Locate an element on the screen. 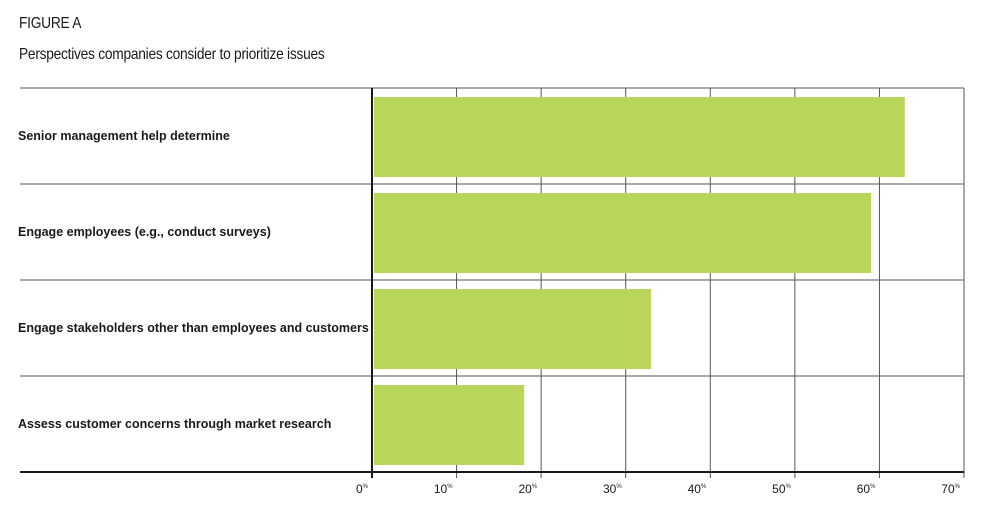  category-label: Senior management help determine is located at coordinates (124, 136).